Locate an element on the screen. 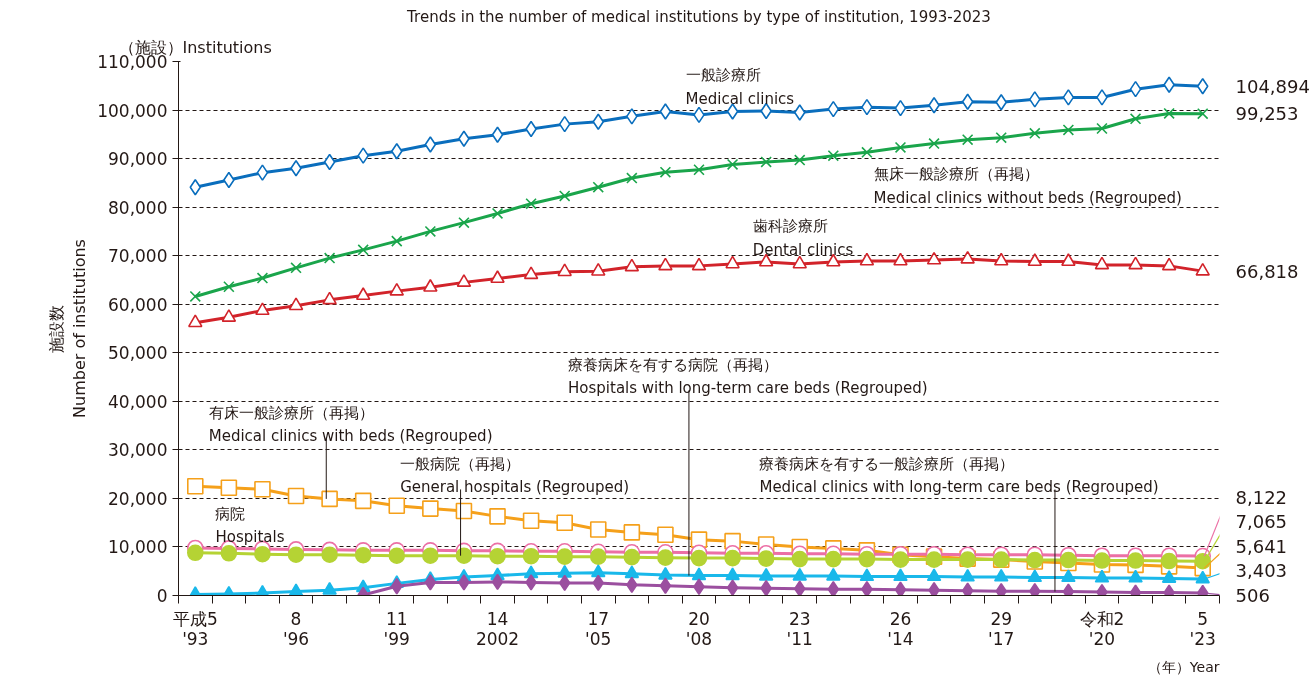 The height and width of the screenshot is (679, 1313). y-tick-label: 0 is located at coordinates (162, 596).